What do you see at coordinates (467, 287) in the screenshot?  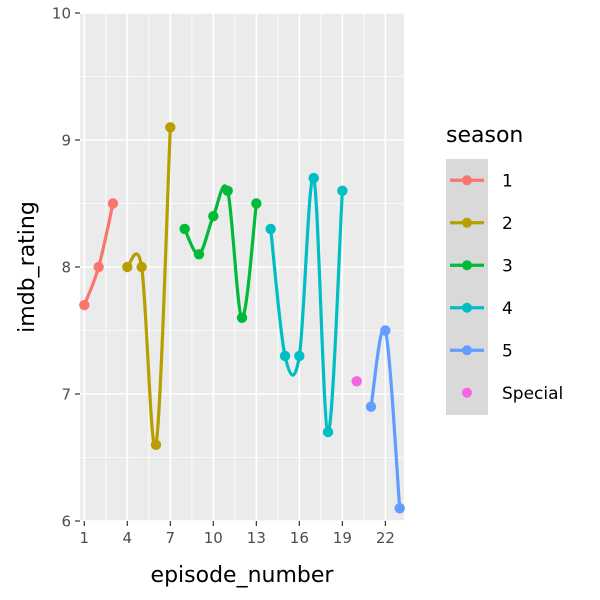 I see `legend-key-background` at bounding box center [467, 287].